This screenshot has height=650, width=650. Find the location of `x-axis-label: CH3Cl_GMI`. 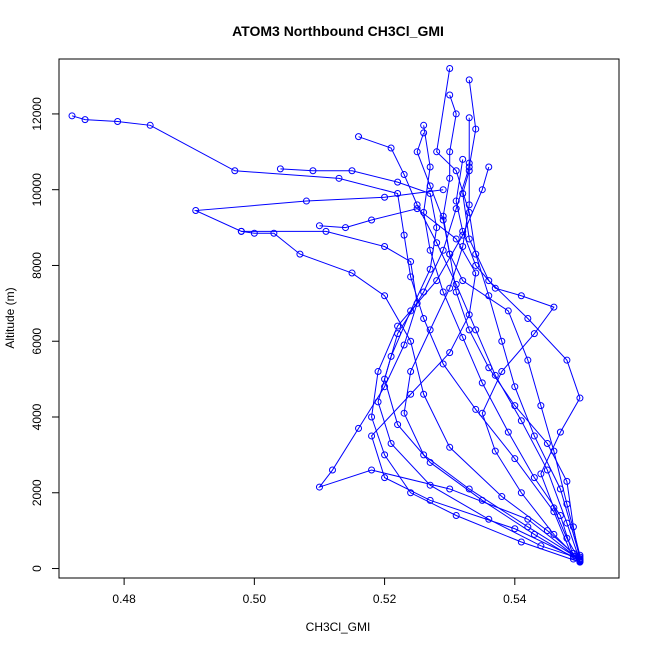

x-axis-label: CH3Cl_GMI is located at coordinates (338, 627).